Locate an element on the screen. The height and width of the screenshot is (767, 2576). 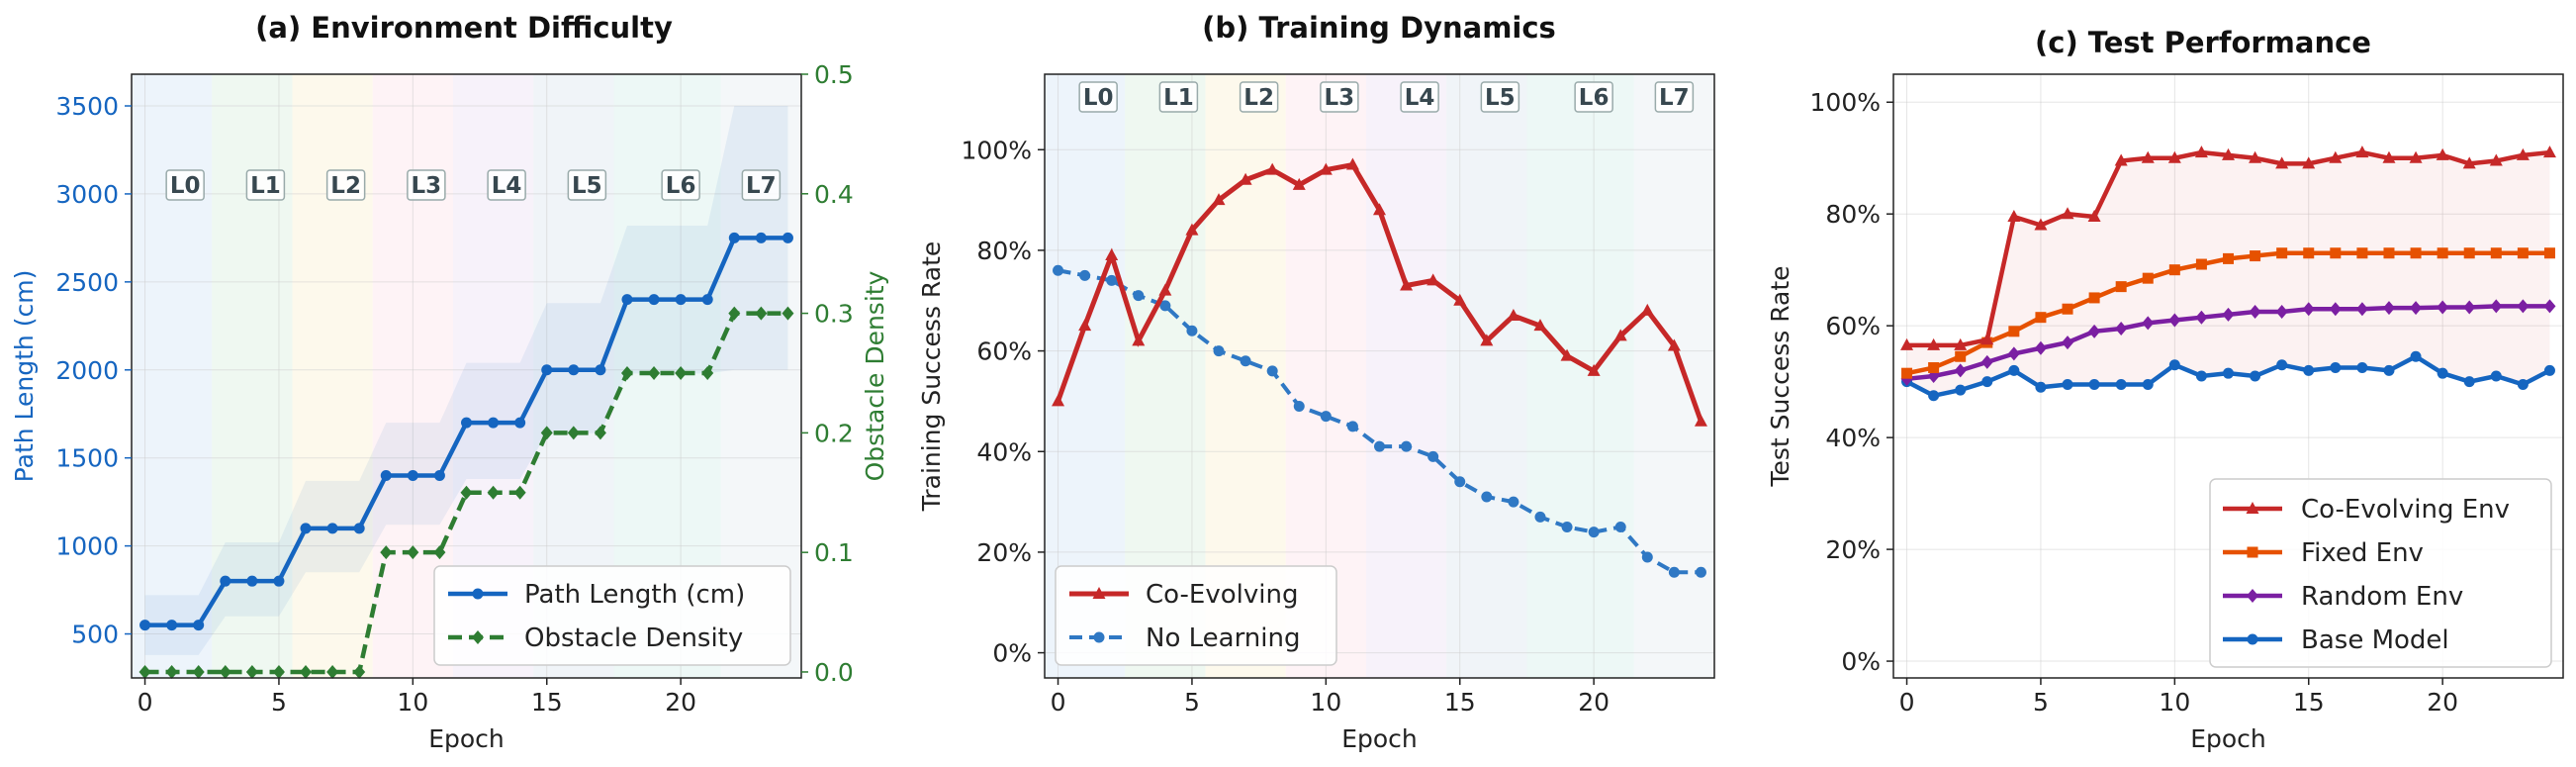
panel-b-title: (b) Training Dynamics is located at coordinates (1379, 28).